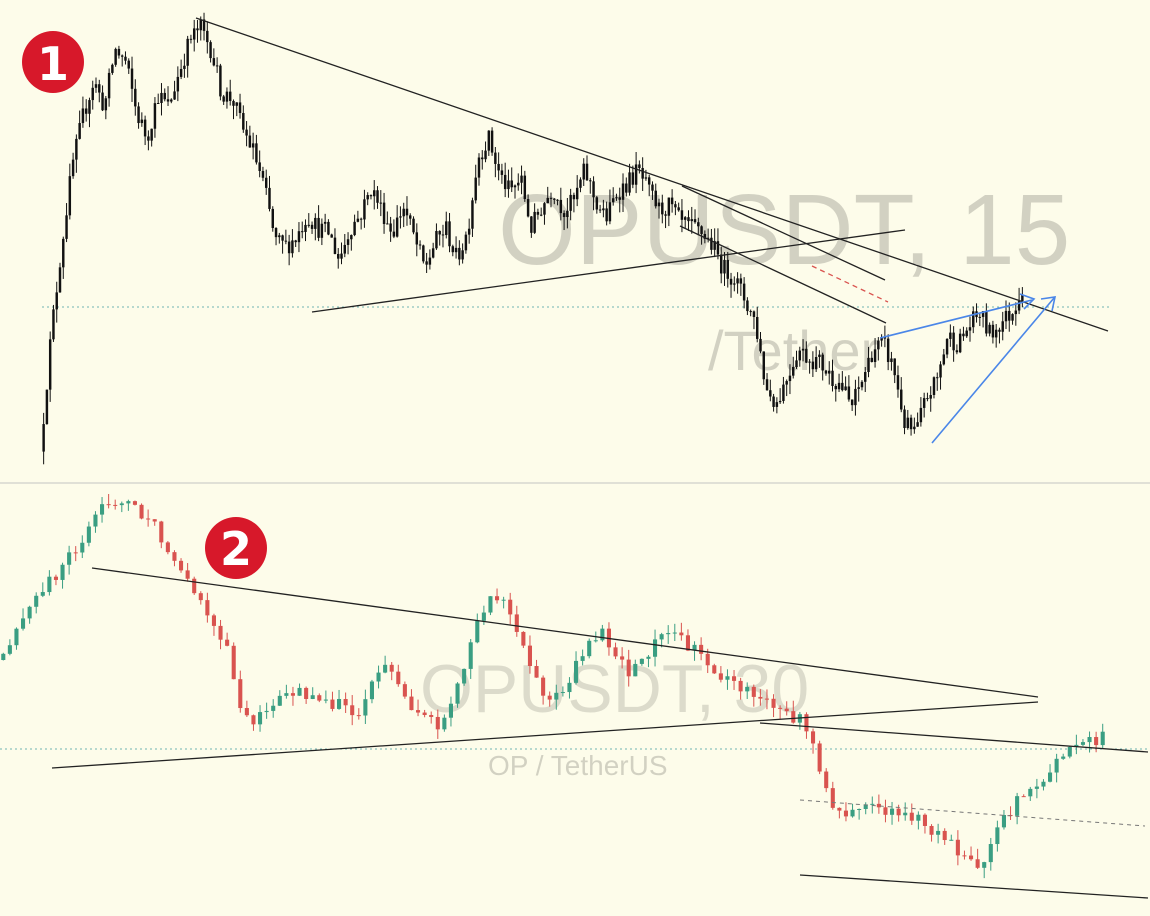 The width and height of the screenshot is (1150, 916). What do you see at coordinates (236, 548) in the screenshot?
I see `panel2-number-badge: 2` at bounding box center [236, 548].